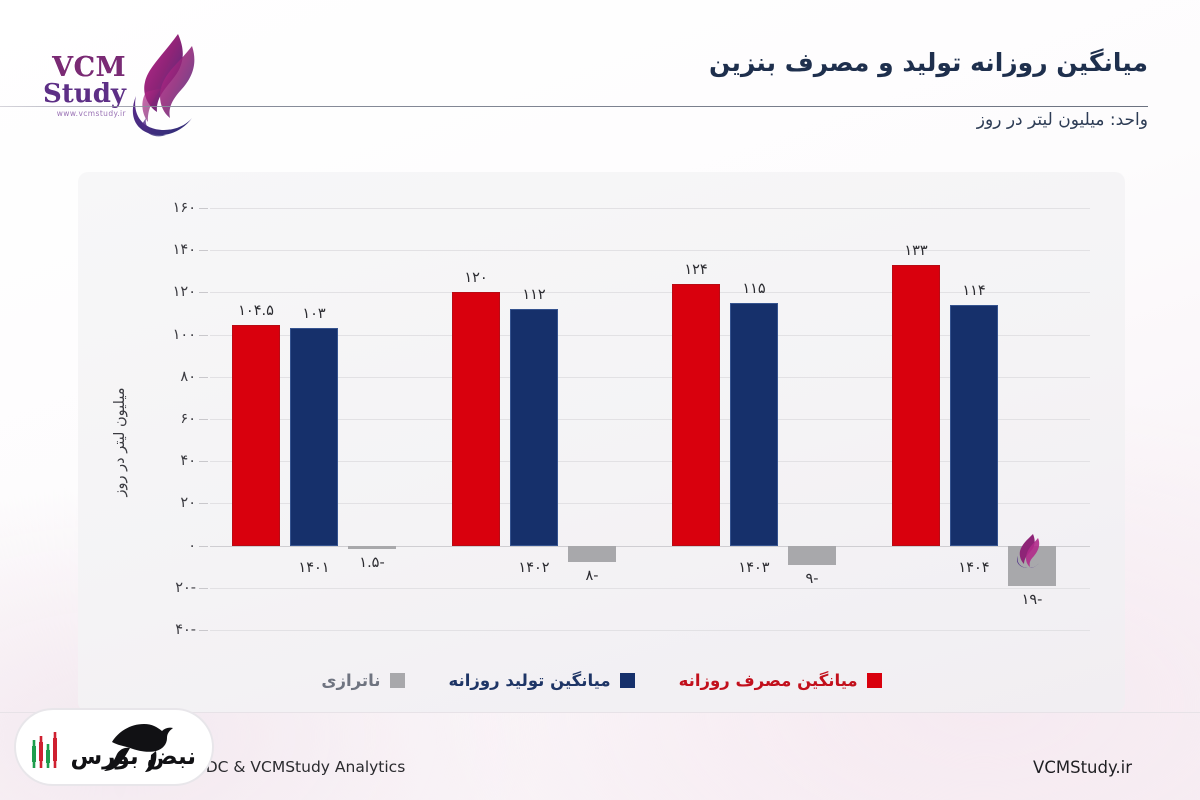 The height and width of the screenshot is (800, 1200). What do you see at coordinates (314, 426) in the screenshot?
I see `bar-production: ۱۰۳` at bounding box center [314, 426].